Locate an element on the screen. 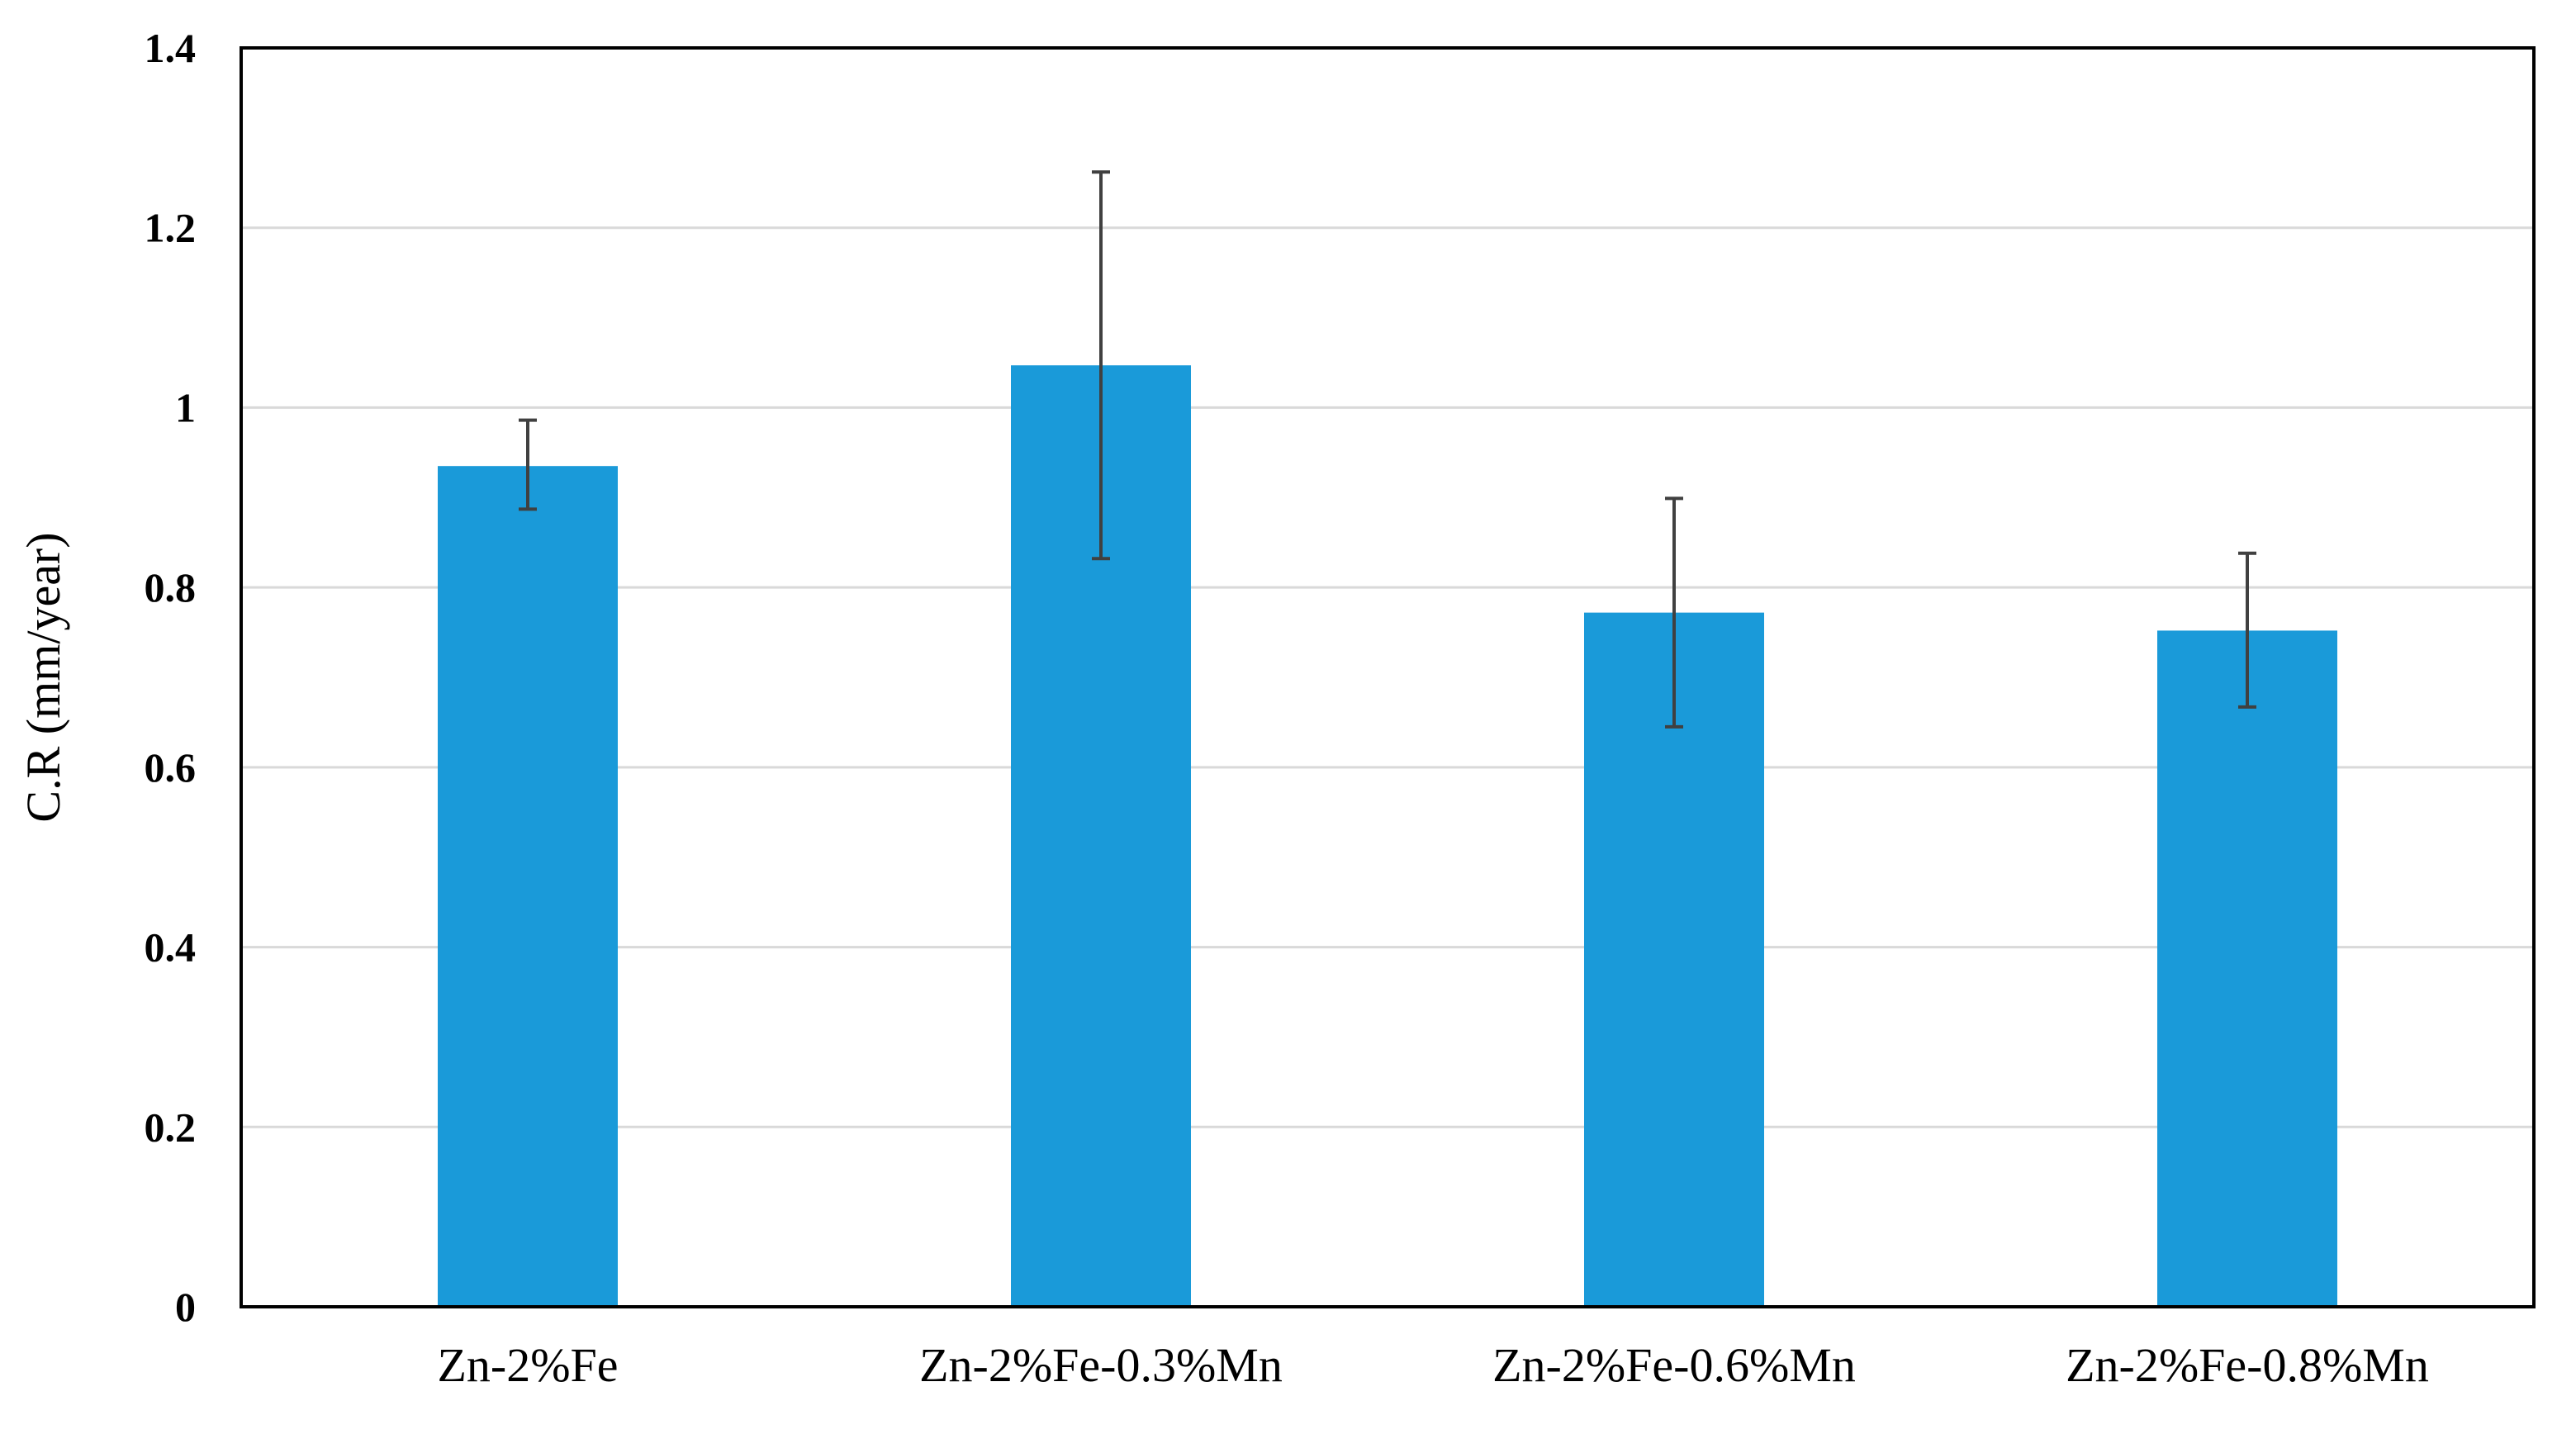  y-tick-label: 0.8 is located at coordinates (171, 587).